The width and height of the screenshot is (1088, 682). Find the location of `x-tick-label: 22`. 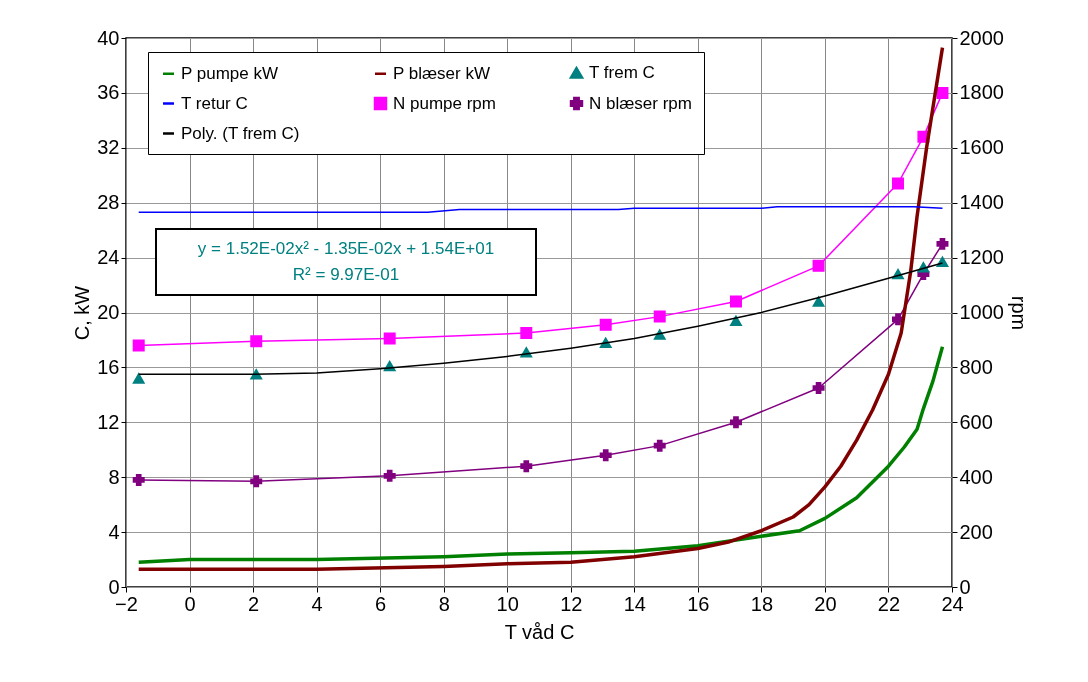

x-tick-label: 22 is located at coordinates (889, 603).